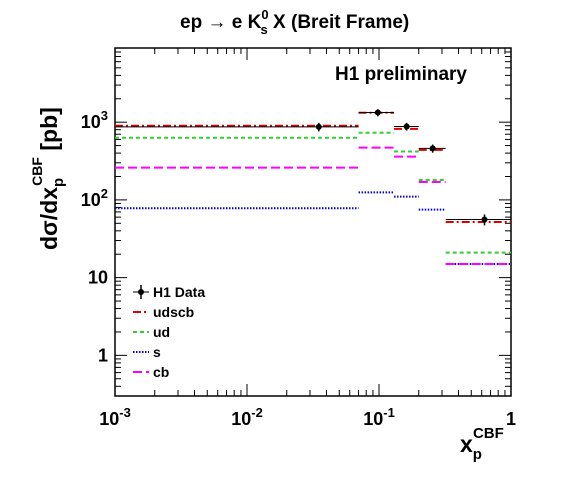  Describe the element at coordinates (247, 417) in the screenshot. I see `x-tick-label: 10⁻²` at that location.